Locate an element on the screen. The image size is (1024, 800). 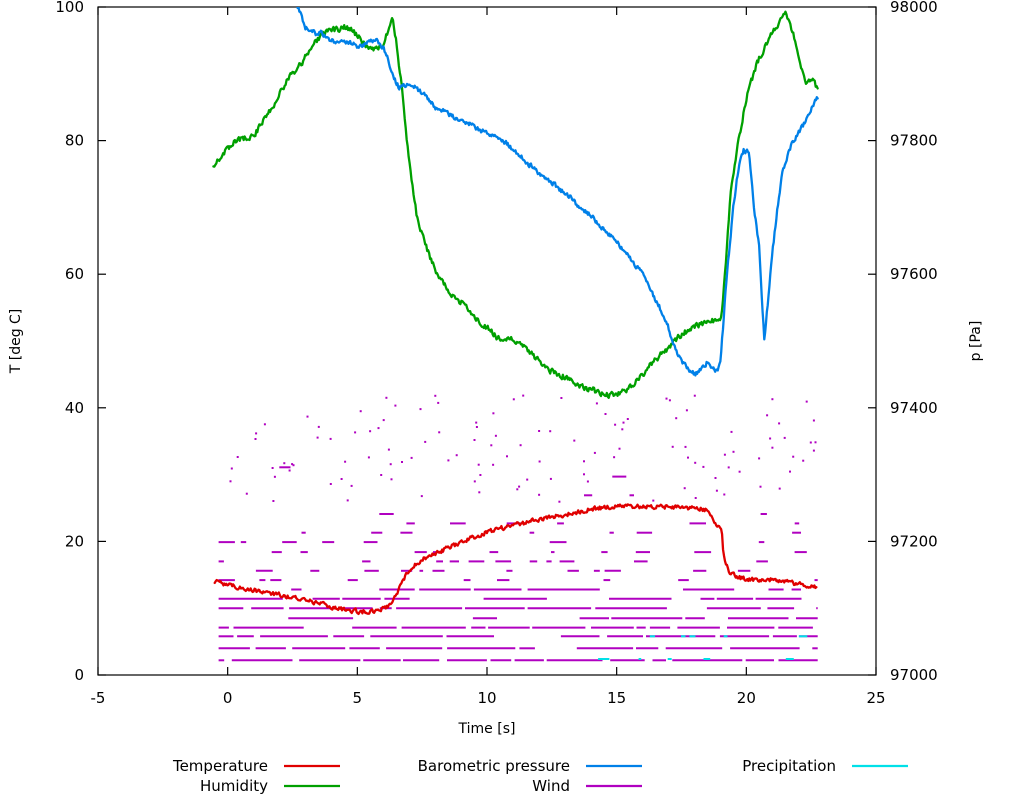
y2-tick-label: 97600 is located at coordinates (914, 274).